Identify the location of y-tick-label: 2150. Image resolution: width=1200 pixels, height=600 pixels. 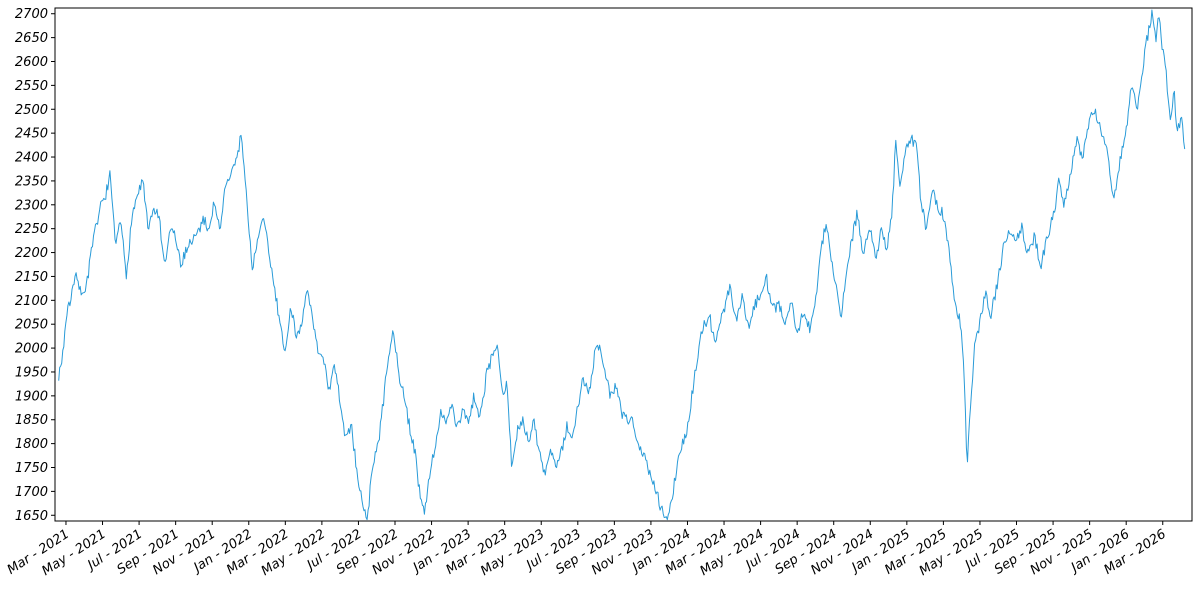
(31, 277).